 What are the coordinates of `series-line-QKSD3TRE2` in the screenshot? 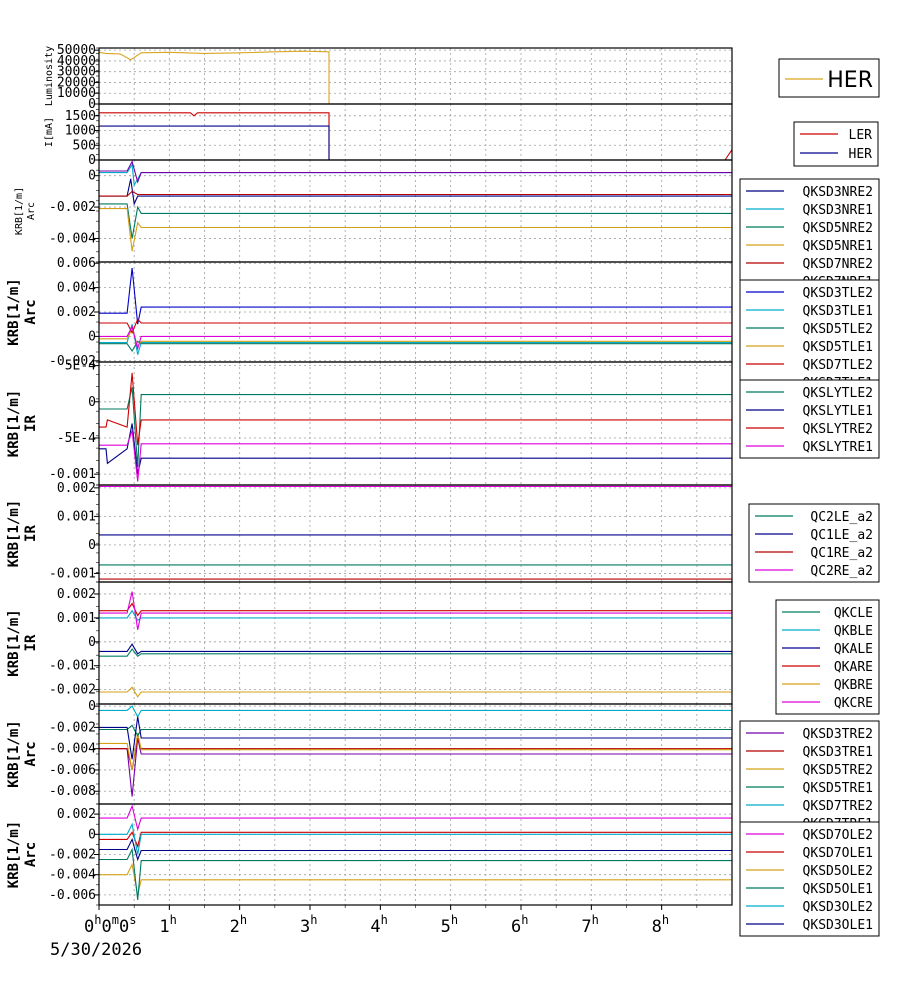 It's located at (415, 767).